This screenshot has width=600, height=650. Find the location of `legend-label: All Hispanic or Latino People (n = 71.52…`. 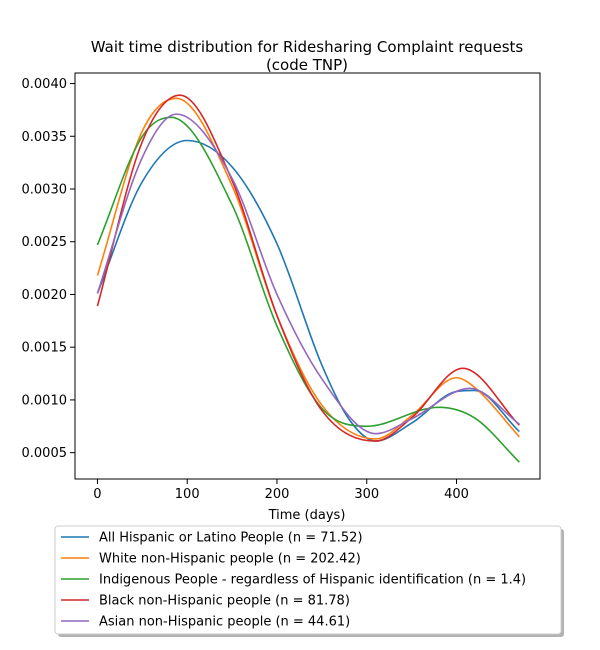

legend-label: All Hispanic or Latino People (n = 71.52… is located at coordinates (231, 538).